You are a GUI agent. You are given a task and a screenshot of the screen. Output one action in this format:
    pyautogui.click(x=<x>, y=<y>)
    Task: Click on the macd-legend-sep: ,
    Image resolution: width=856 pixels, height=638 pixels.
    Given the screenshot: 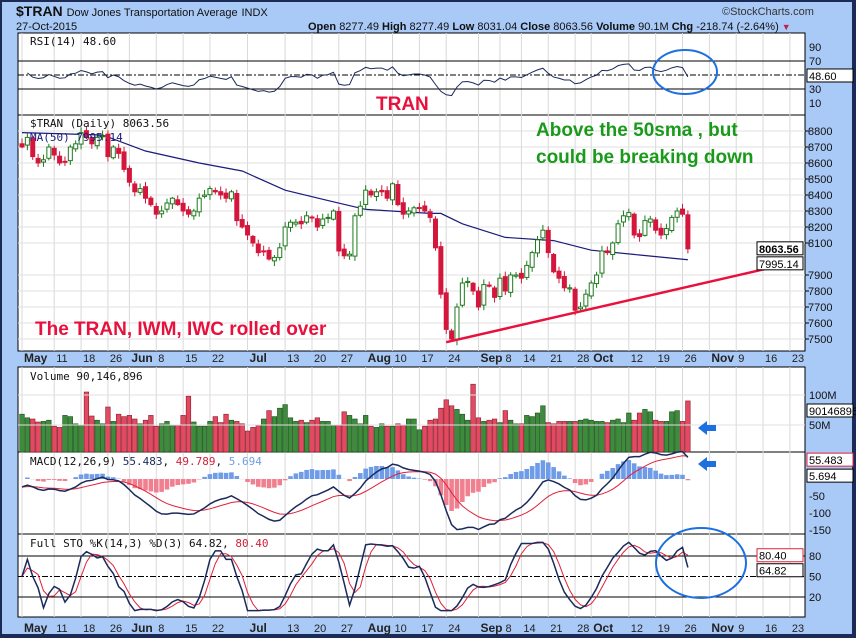 What is the action you would take?
    pyautogui.click(x=168, y=461)
    